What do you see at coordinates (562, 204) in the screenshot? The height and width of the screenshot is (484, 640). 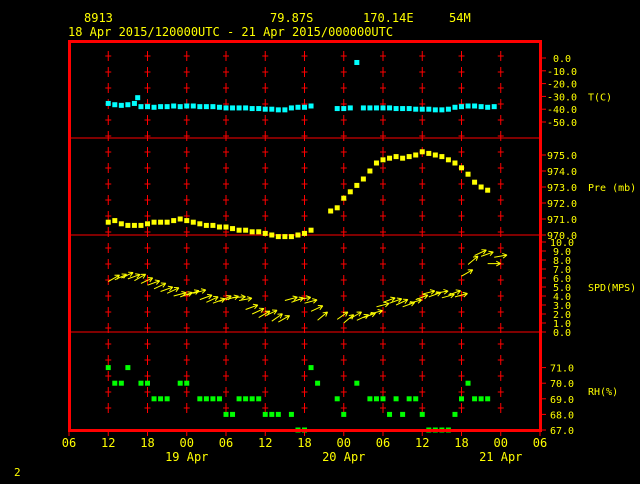 I see `pressure-tick-label: 972.0` at bounding box center [562, 204].